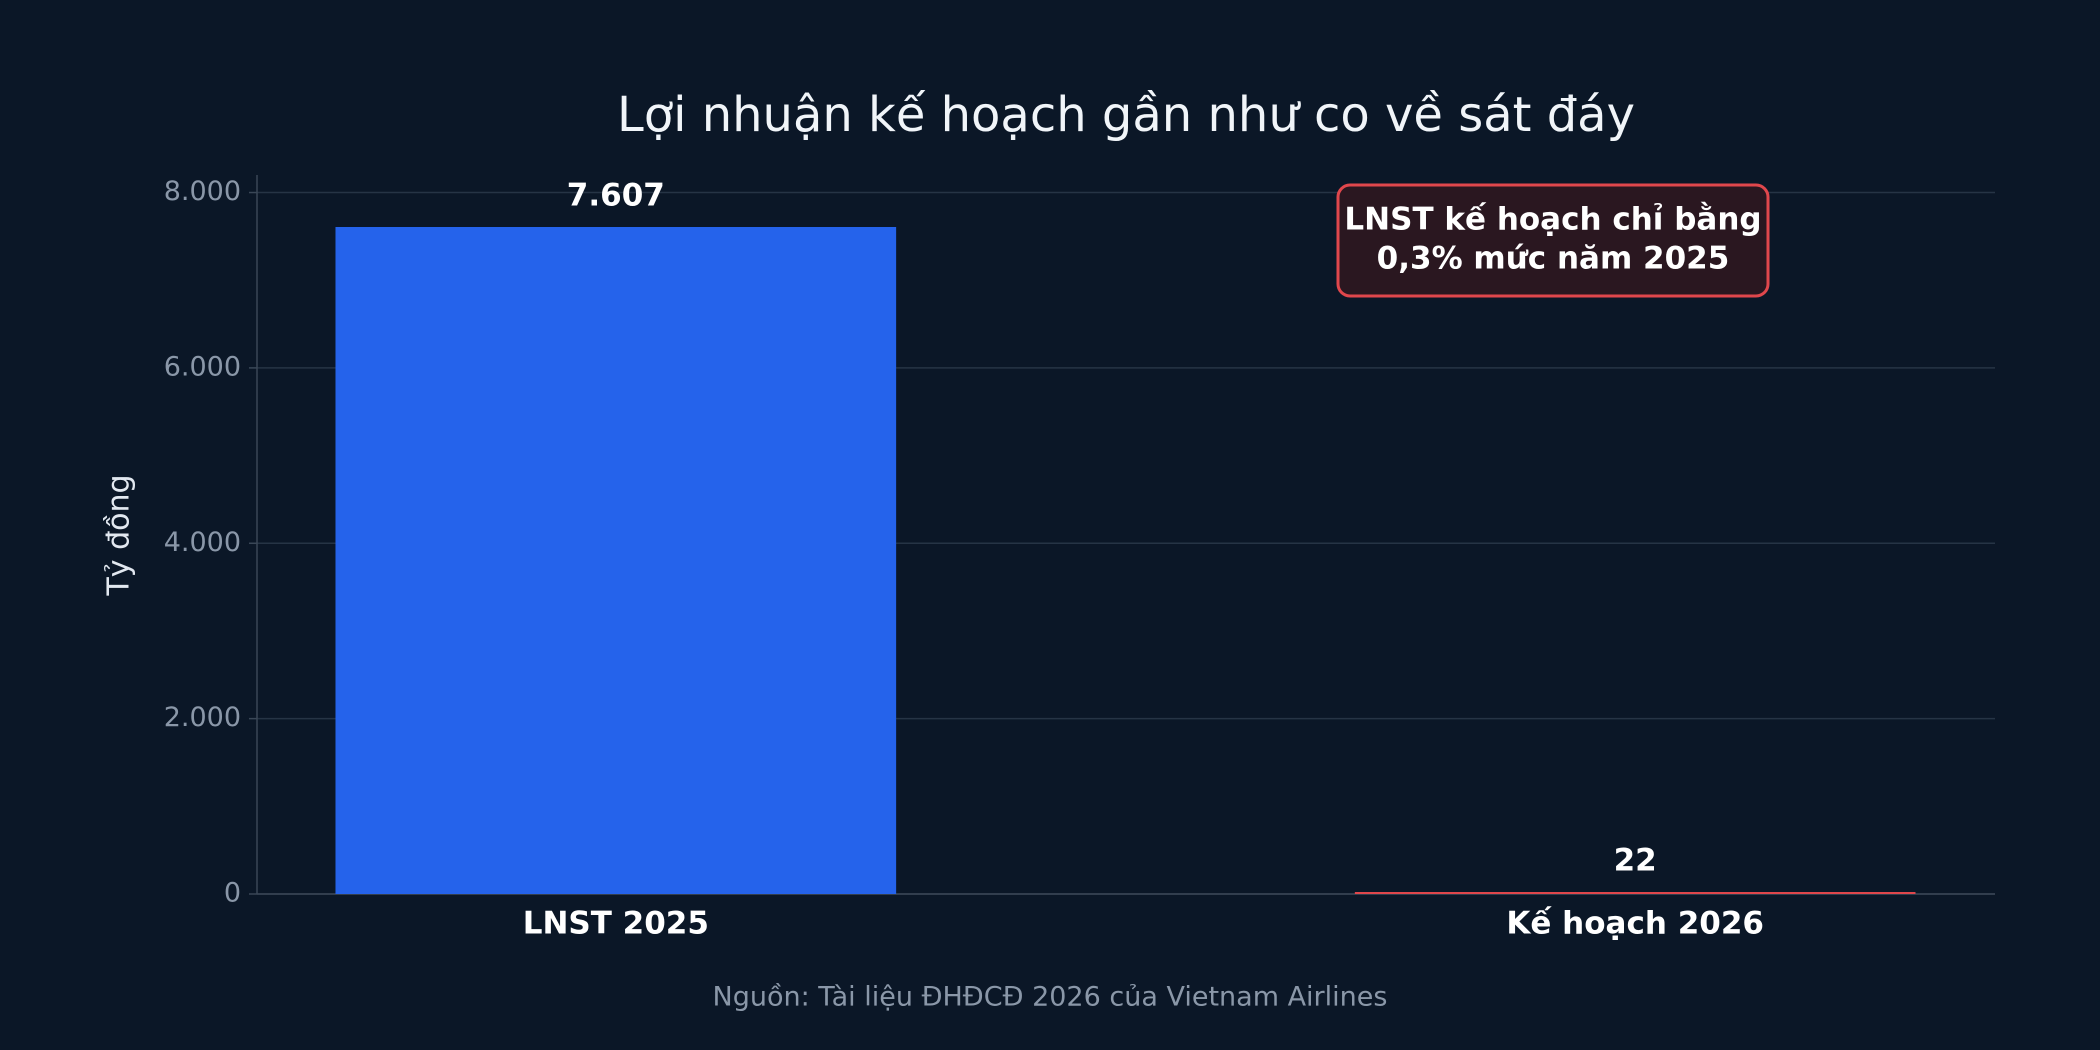 This screenshot has width=2100, height=1050. What do you see at coordinates (202, 191) in the screenshot?
I see `y-tick-label: 8.000` at bounding box center [202, 191].